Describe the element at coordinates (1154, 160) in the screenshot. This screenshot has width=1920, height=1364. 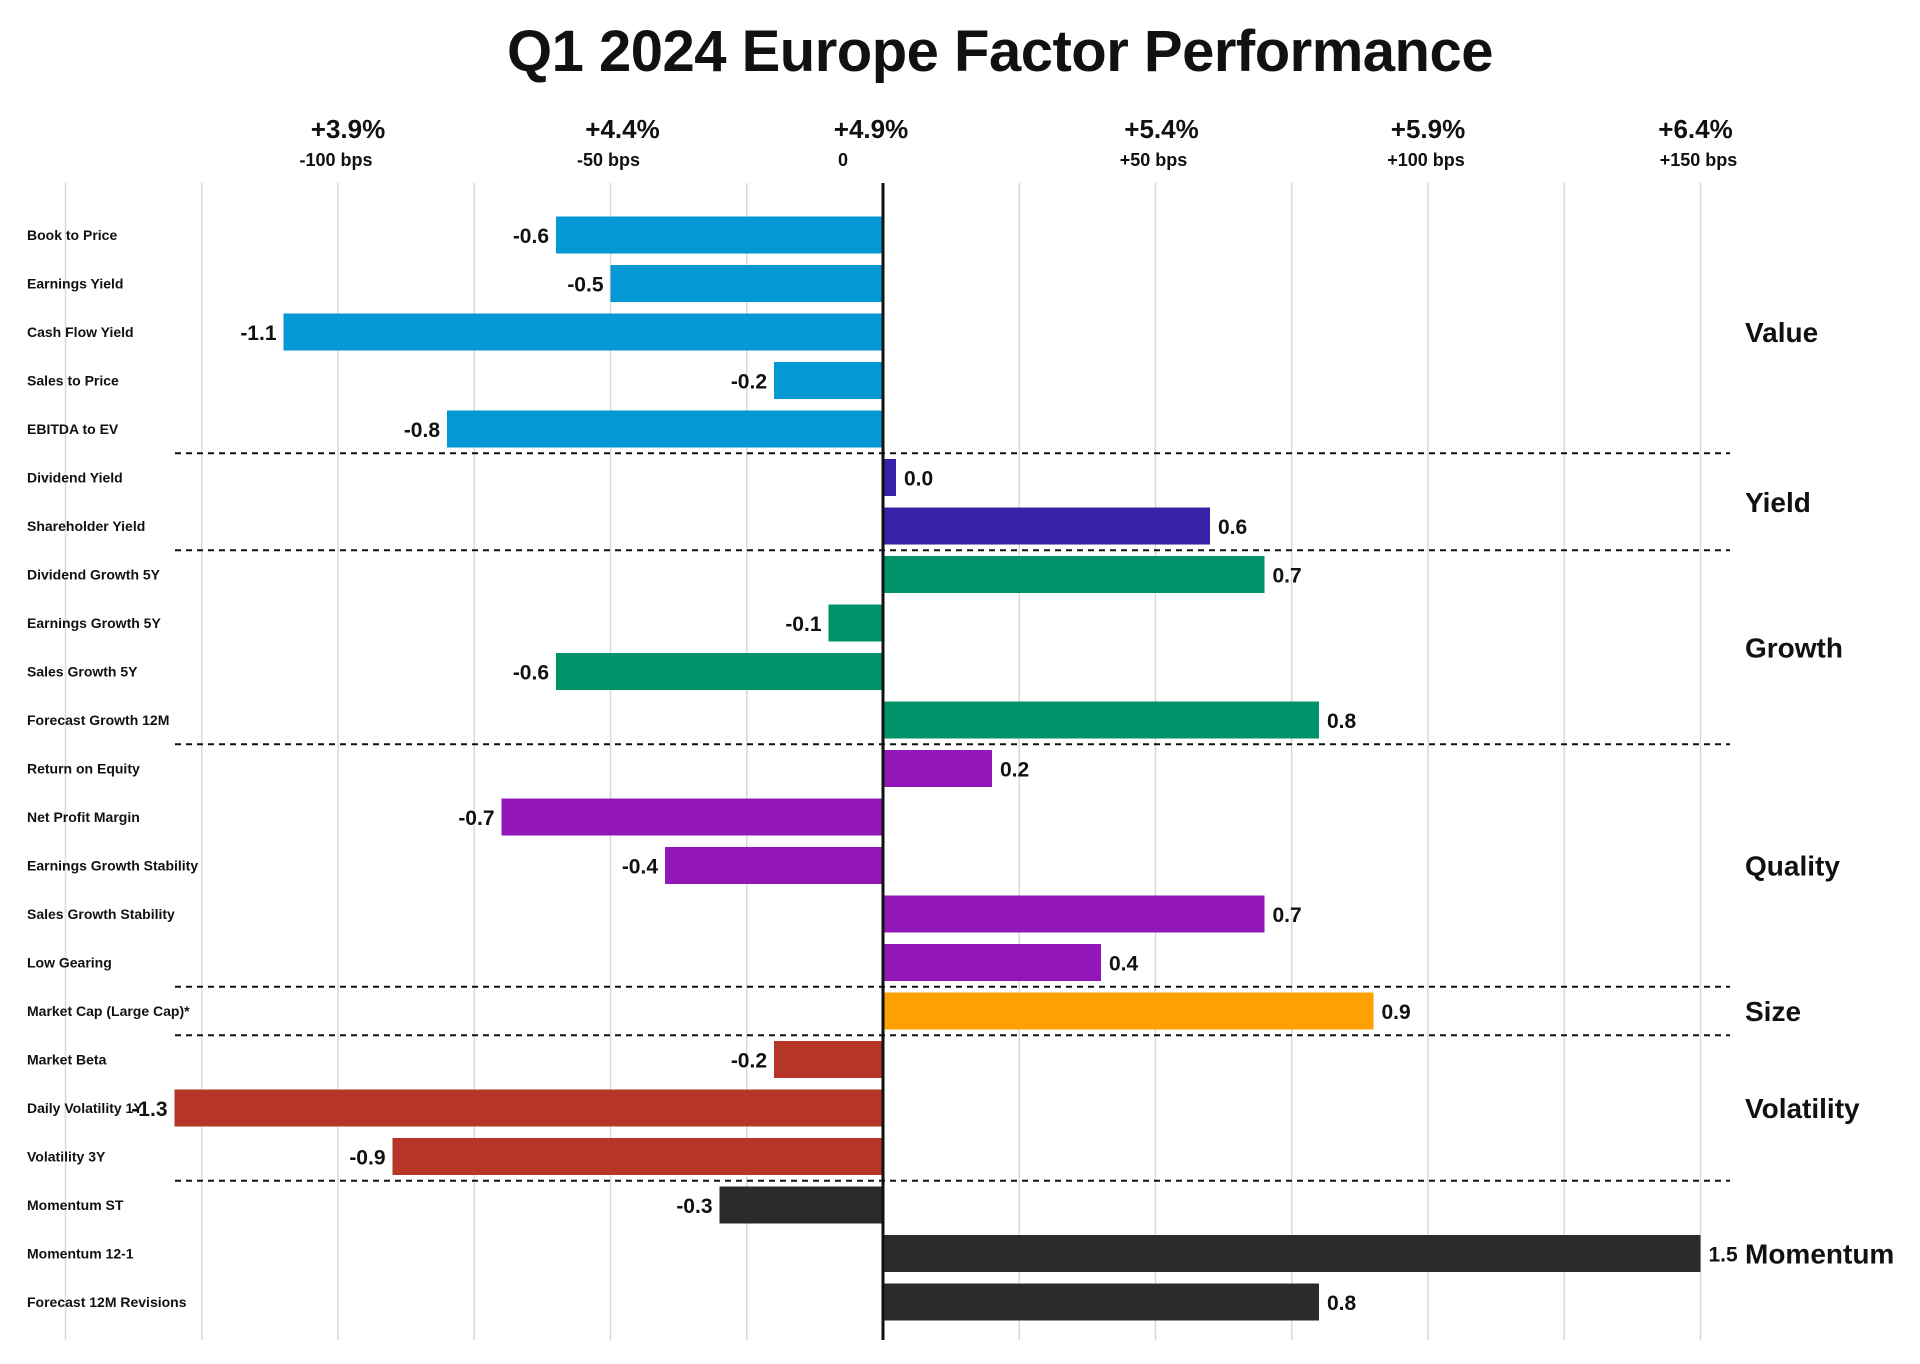
I see `x-tick-bps-label: +50 bps` at that location.